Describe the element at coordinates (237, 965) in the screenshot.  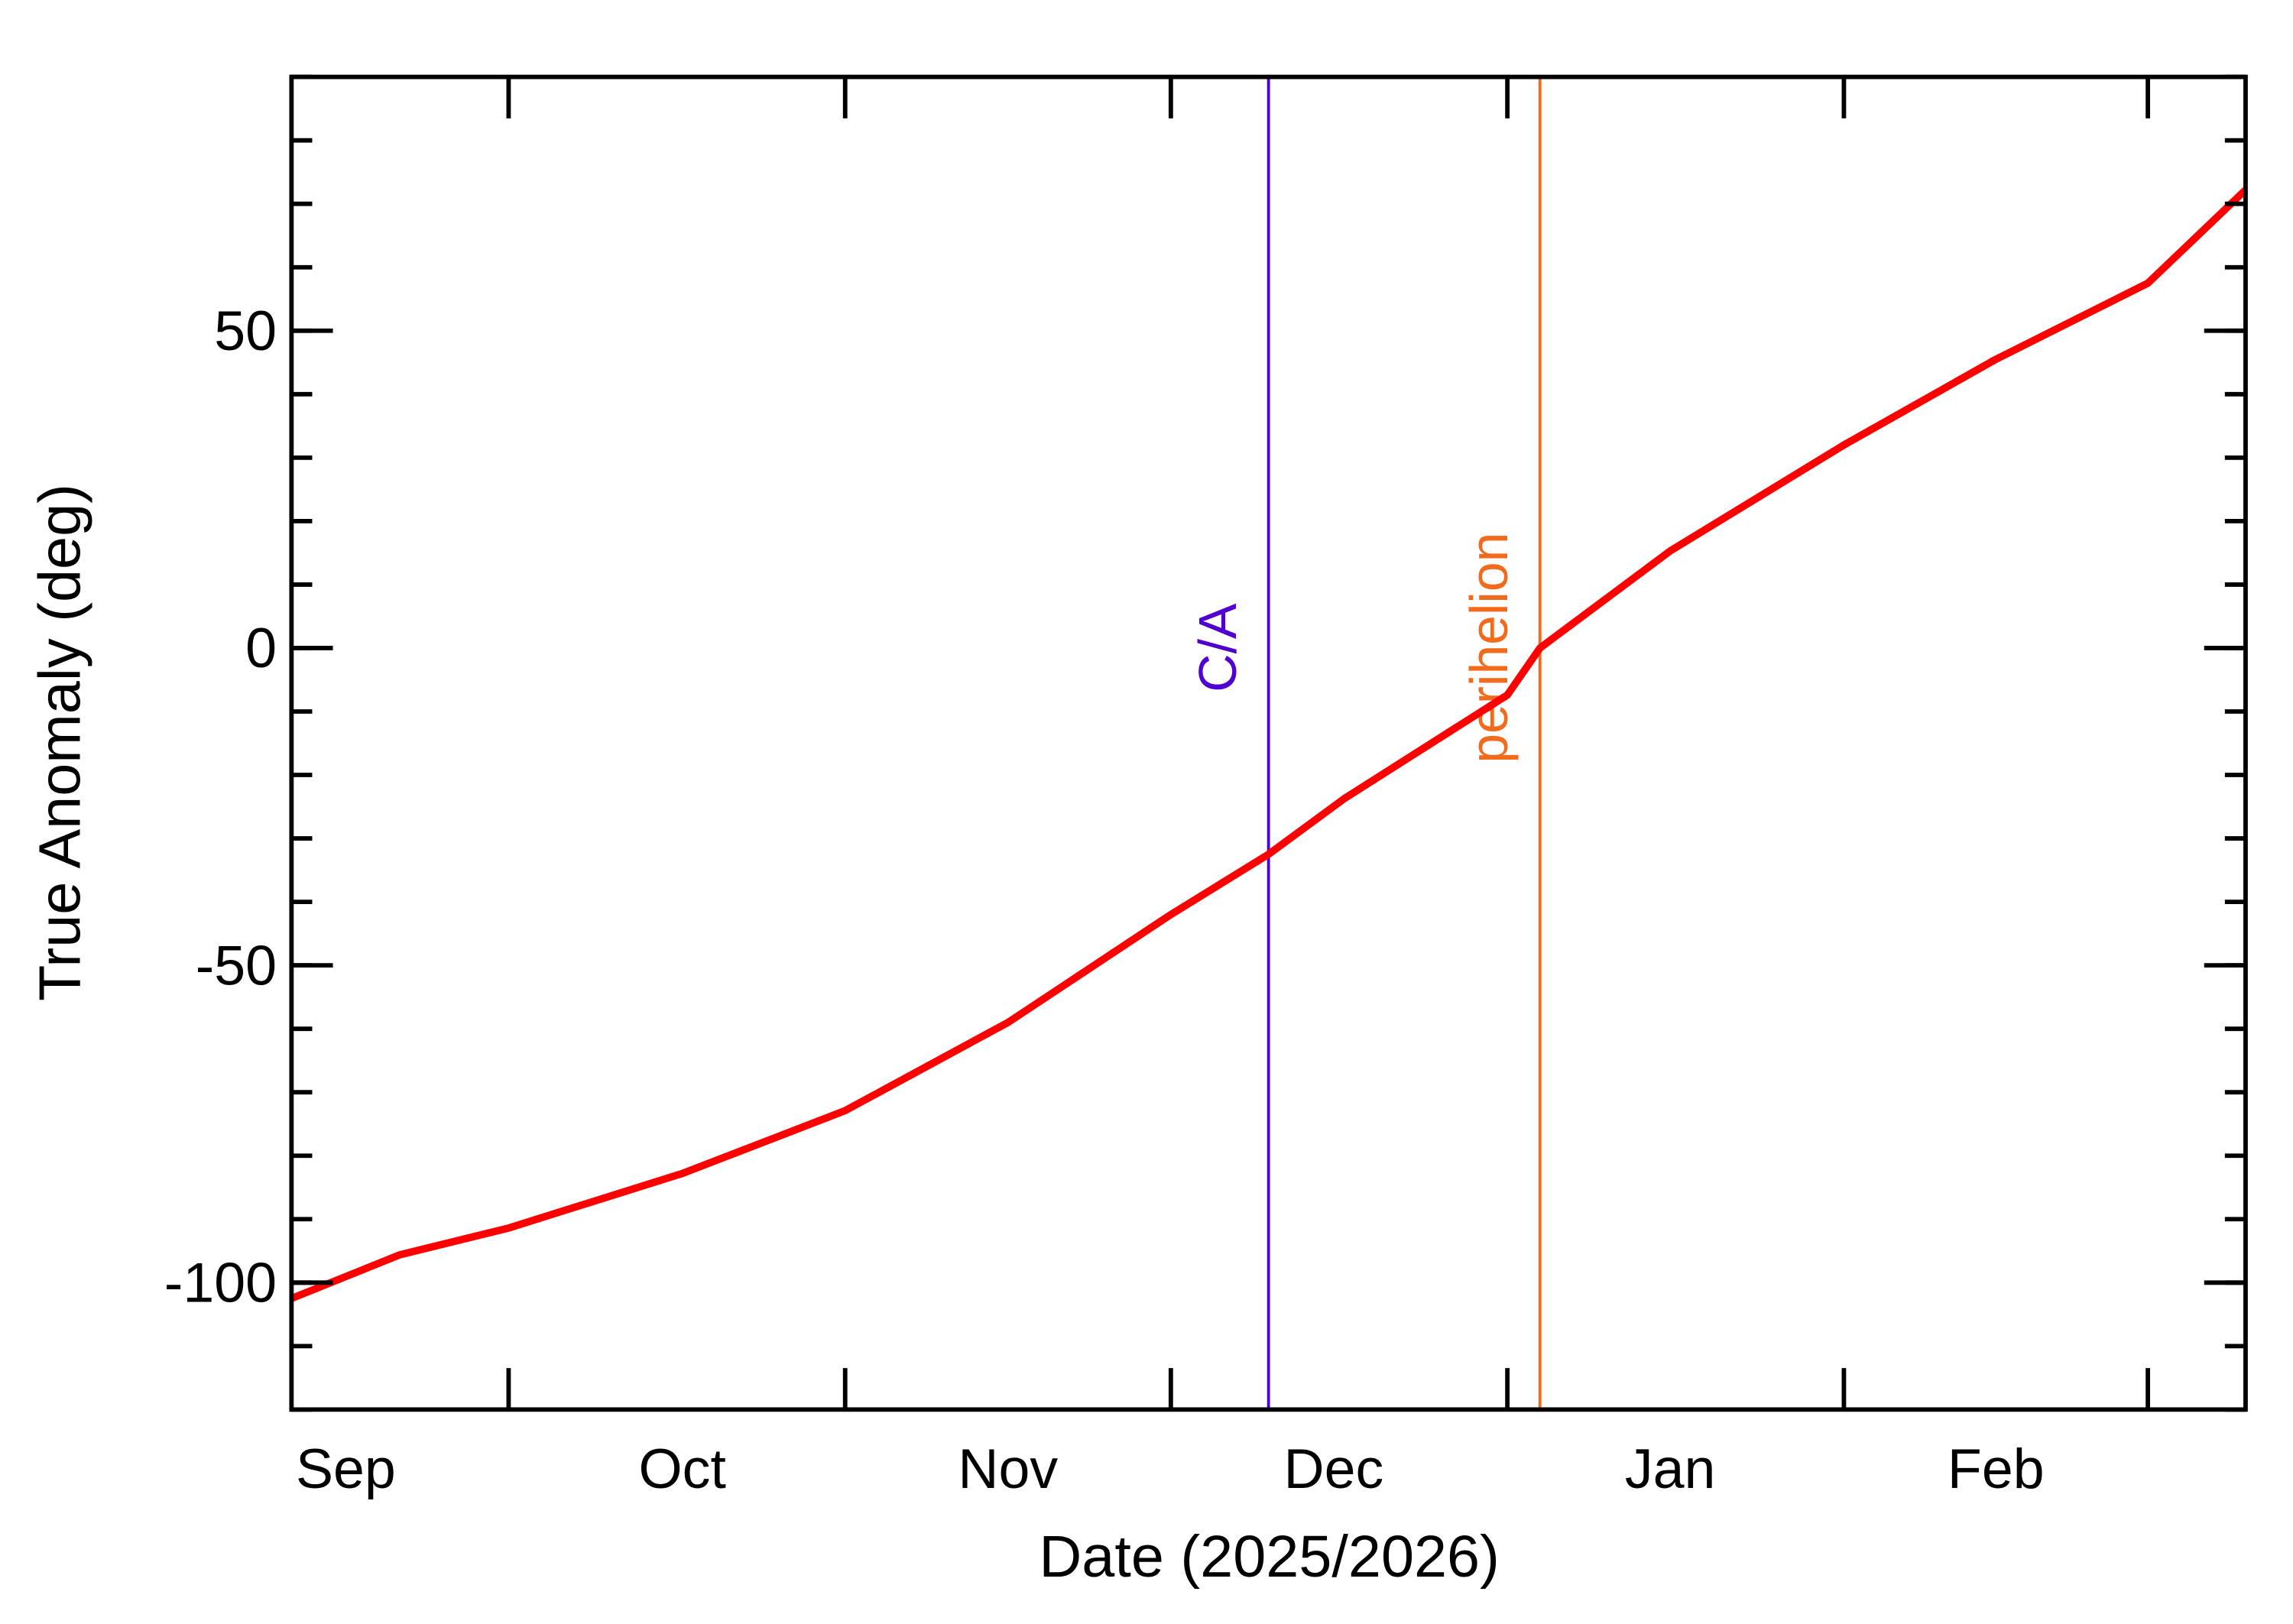
I see `y-tick-label: -50` at that location.